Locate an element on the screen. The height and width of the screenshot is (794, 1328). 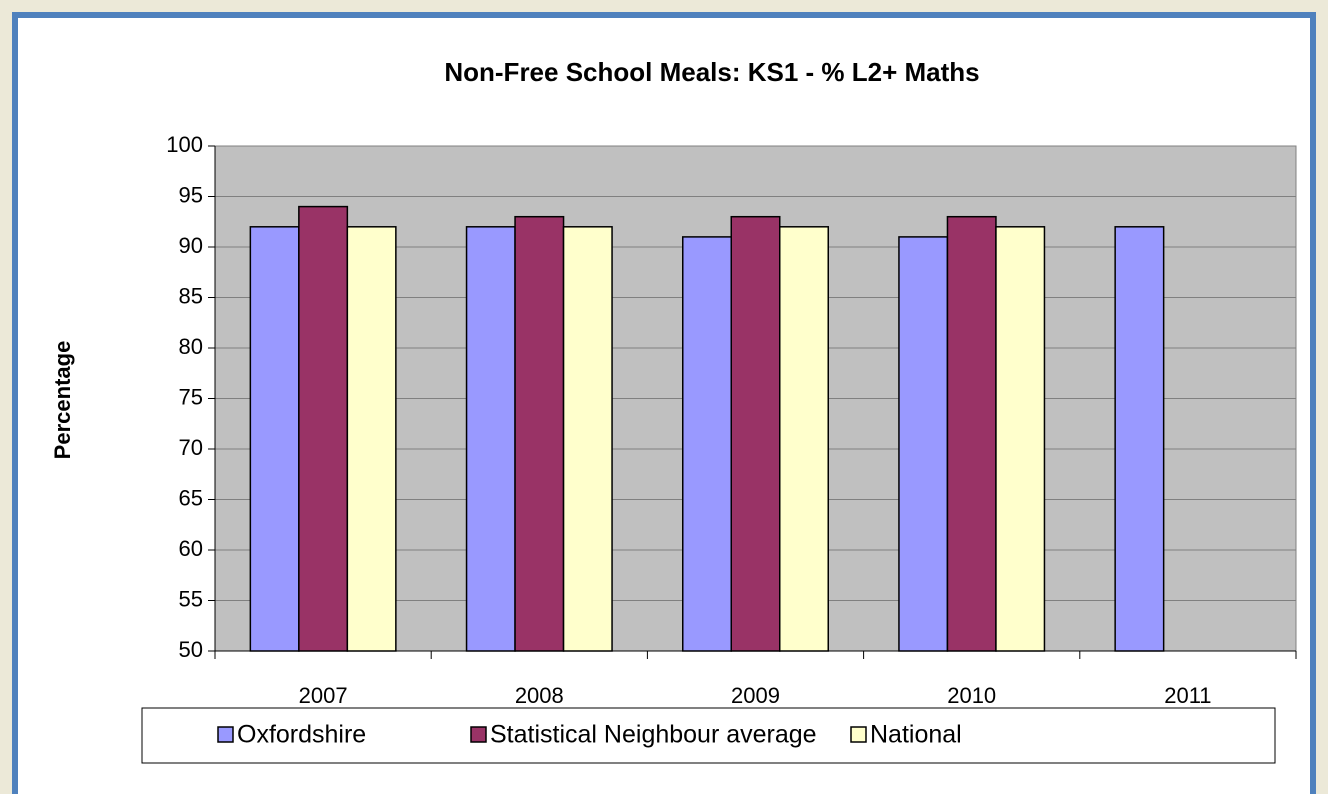
y-axis-label: Percentage is located at coordinates (62, 400).